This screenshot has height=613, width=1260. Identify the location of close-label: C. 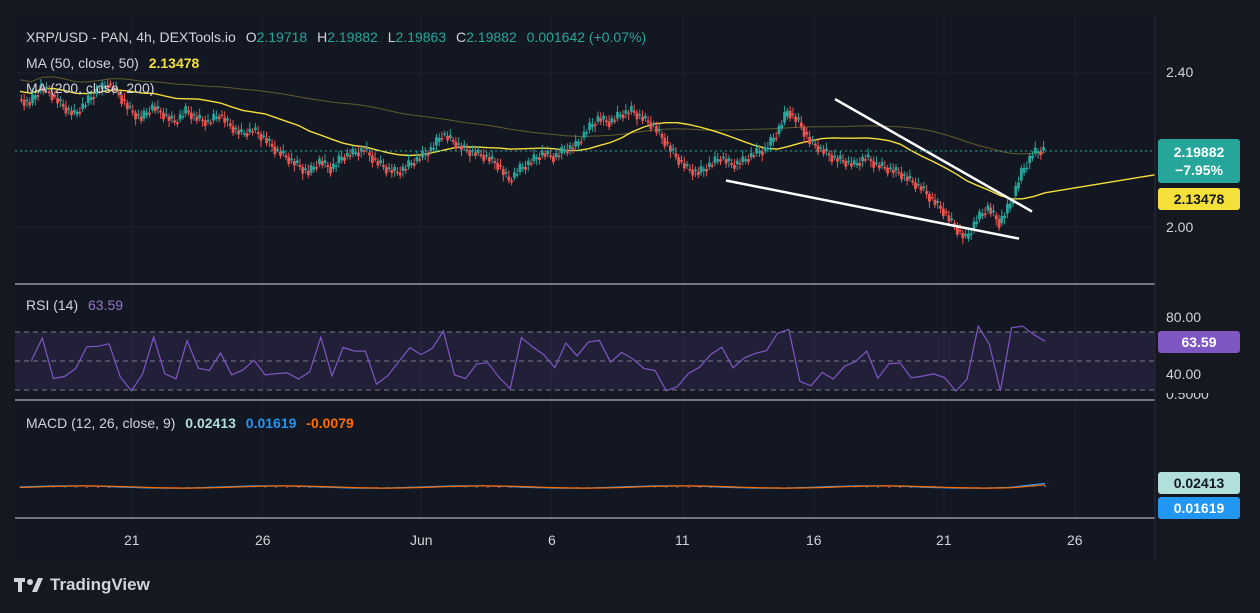
(461, 37).